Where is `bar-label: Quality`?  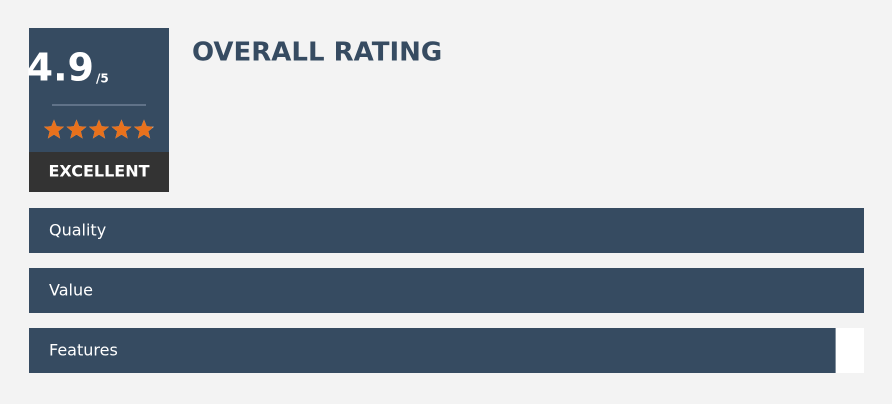 bar-label: Quality is located at coordinates (77, 230).